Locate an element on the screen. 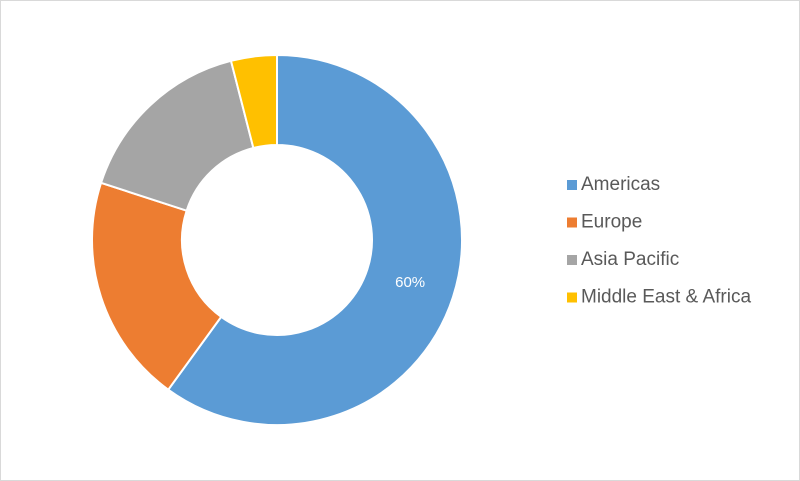  legend-label: Middle East & Africa is located at coordinates (666, 297).